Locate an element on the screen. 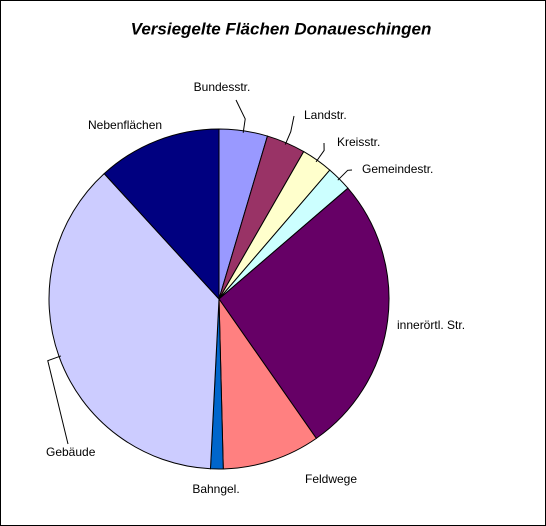  slice-label: Feldwege is located at coordinates (331, 479).